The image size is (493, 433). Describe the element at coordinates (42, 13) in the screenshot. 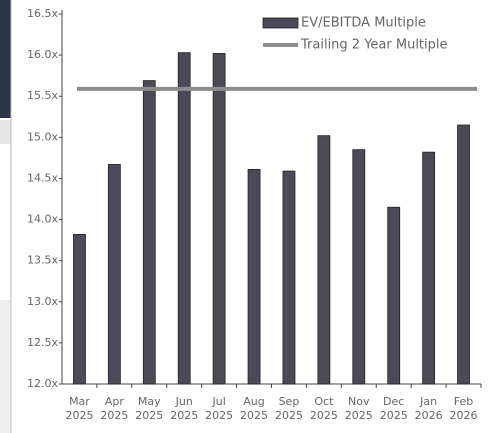

I see `y-tick-label: 16.5x` at that location.